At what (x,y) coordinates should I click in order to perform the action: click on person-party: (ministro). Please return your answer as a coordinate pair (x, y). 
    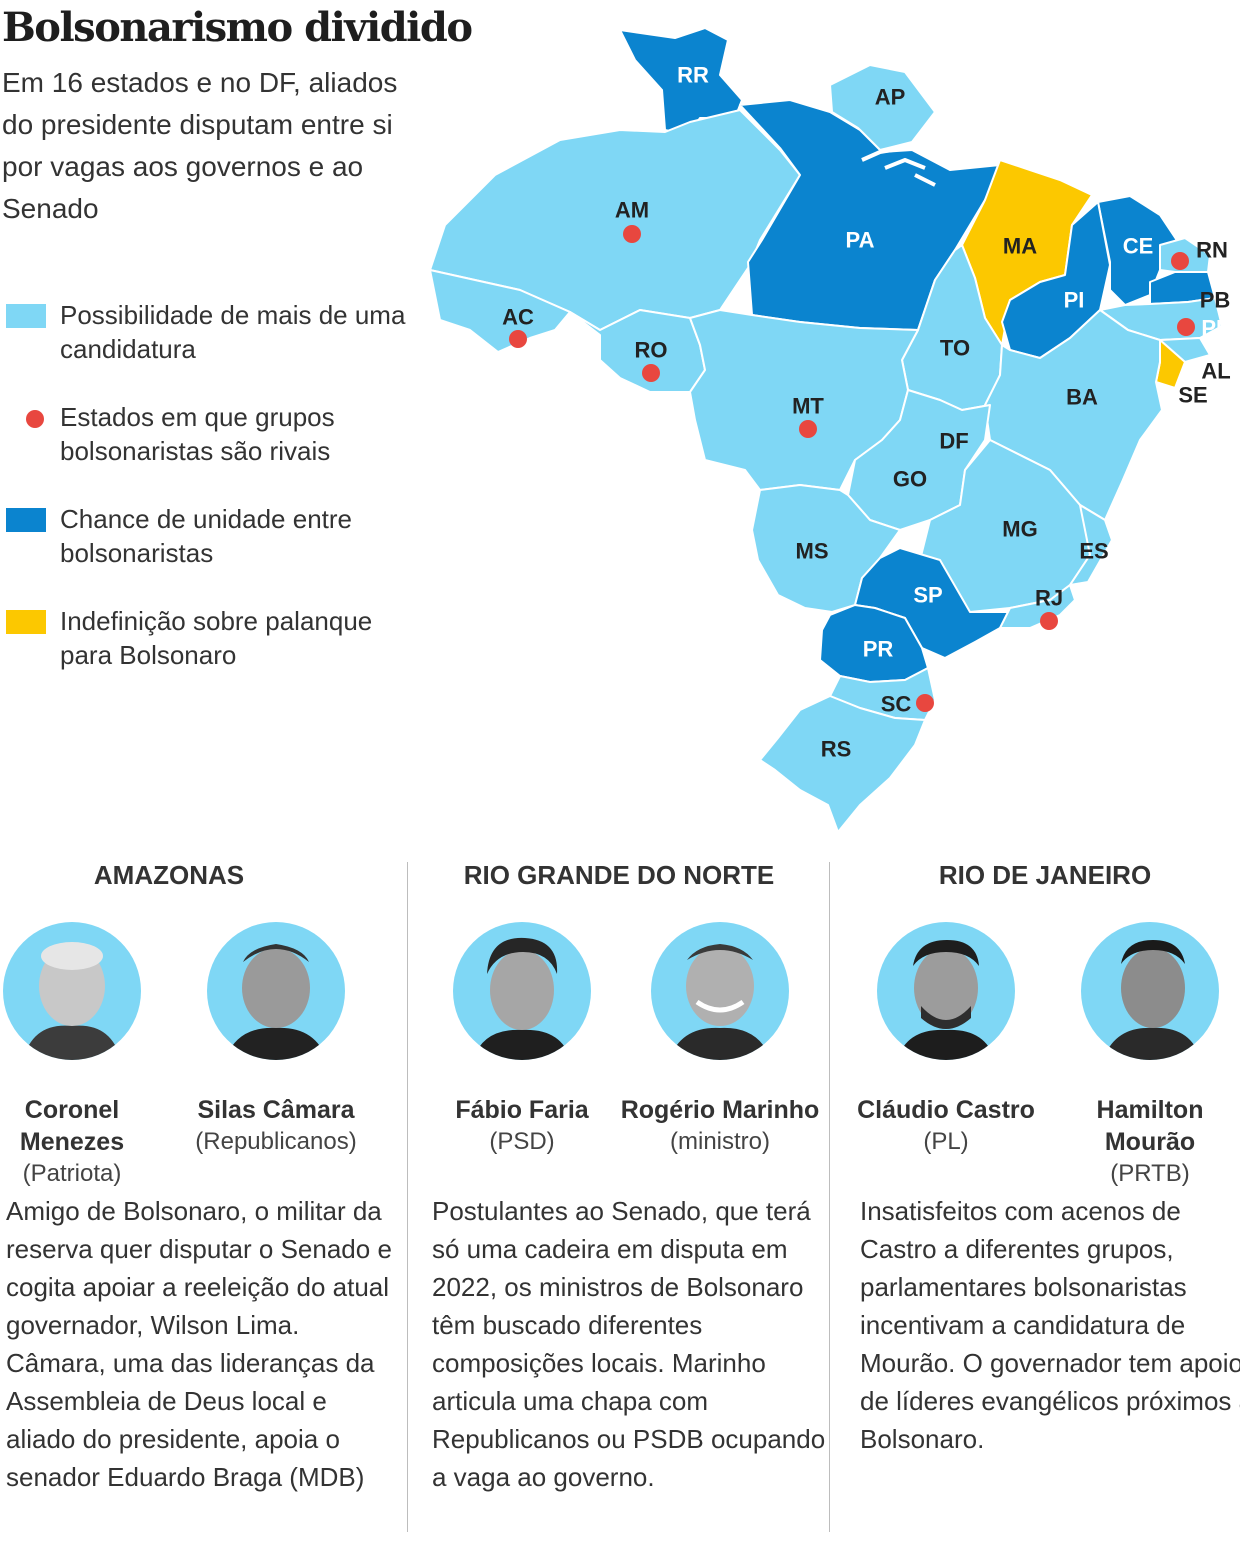
    Looking at the image, I should click on (720, 1141).